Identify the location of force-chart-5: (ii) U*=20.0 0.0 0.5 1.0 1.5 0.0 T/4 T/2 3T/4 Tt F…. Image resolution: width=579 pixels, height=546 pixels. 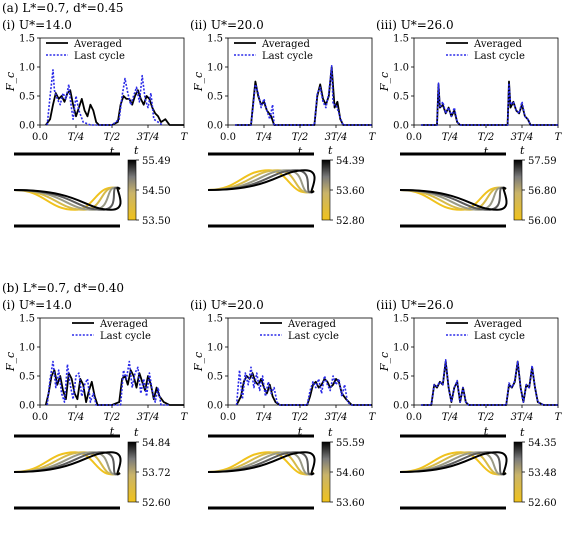
(283, 368).